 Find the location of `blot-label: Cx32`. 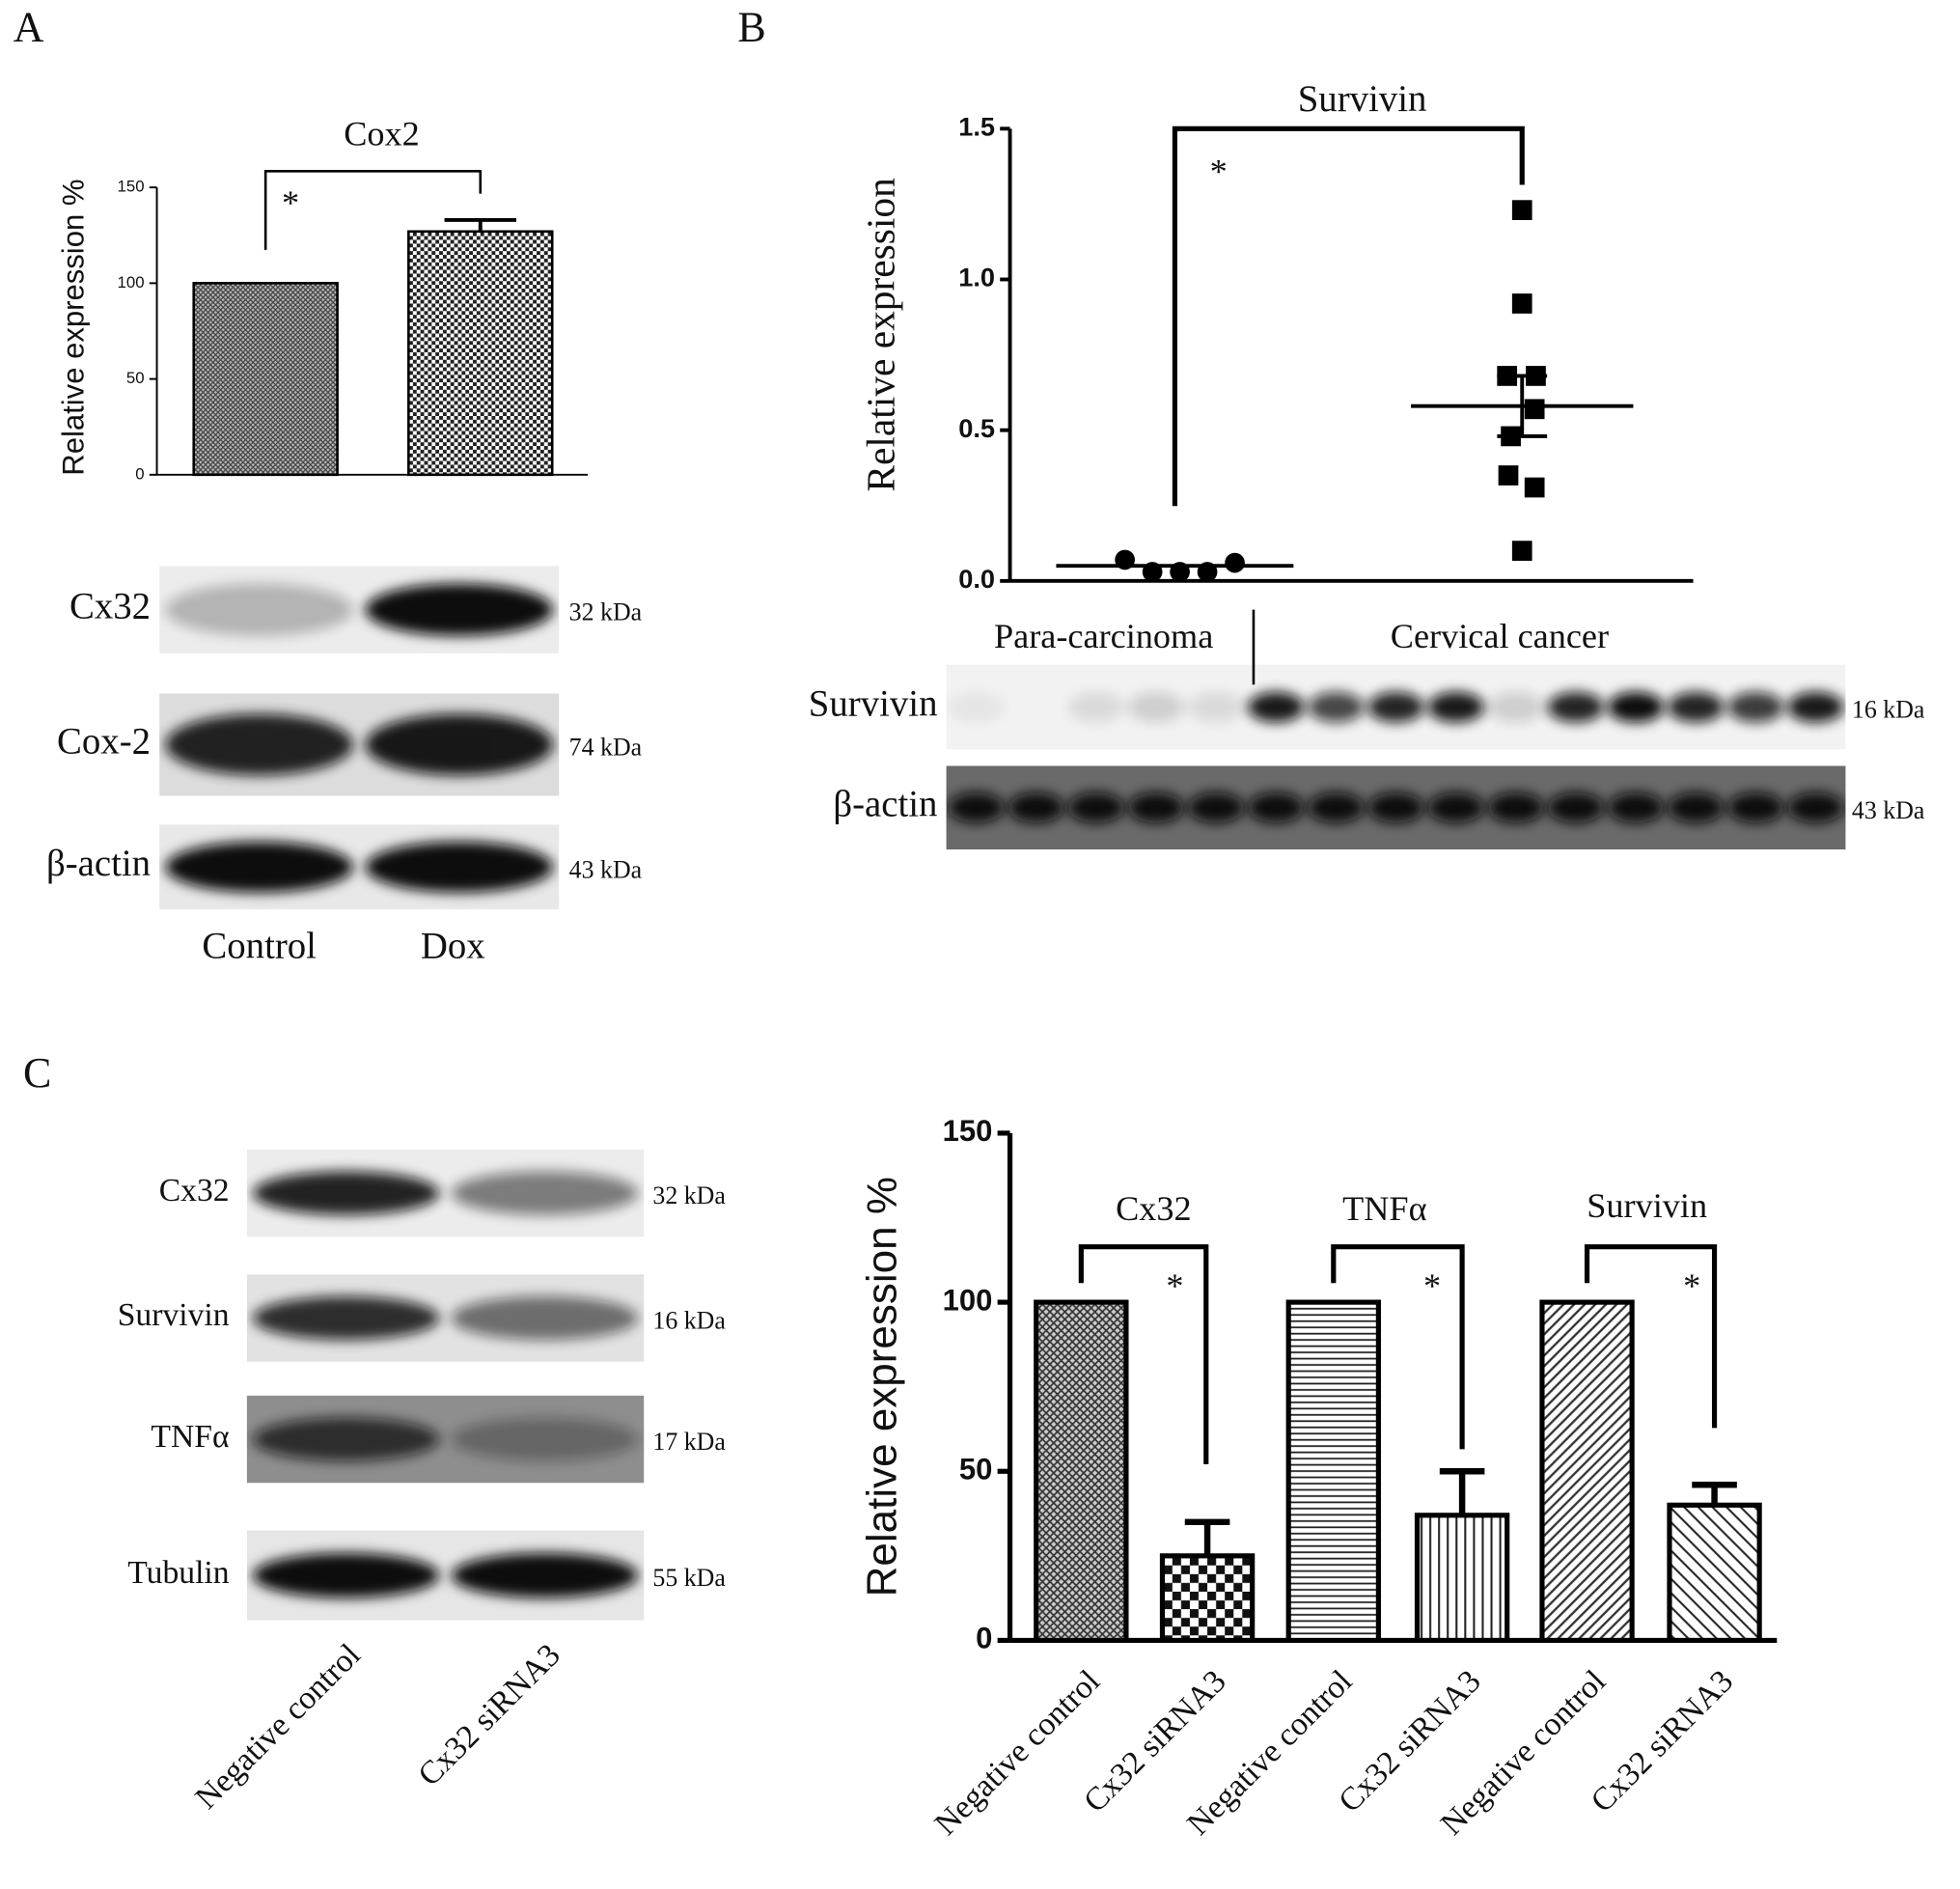

blot-label: Cx32 is located at coordinates (110, 606).